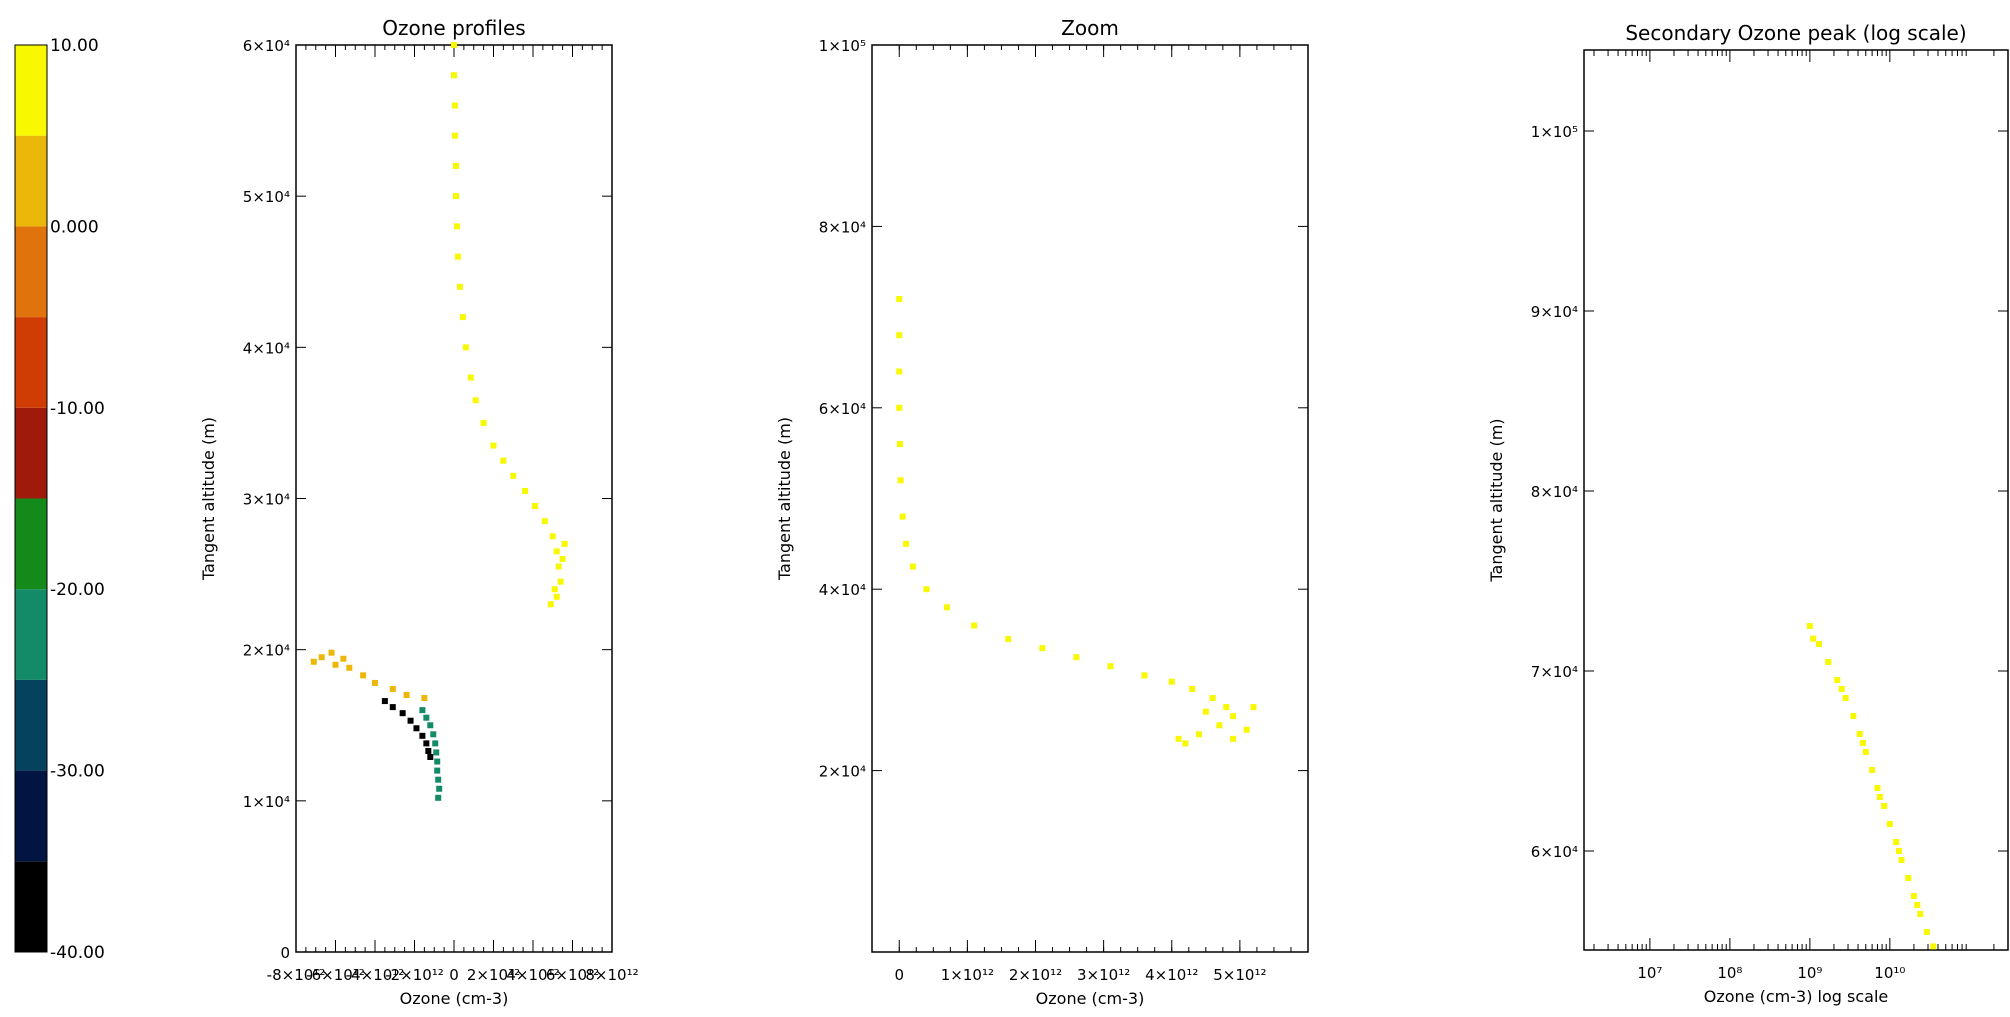 The height and width of the screenshot is (1017, 2010). What do you see at coordinates (453, 28) in the screenshot?
I see `chart-title: Ozone profiles` at bounding box center [453, 28].